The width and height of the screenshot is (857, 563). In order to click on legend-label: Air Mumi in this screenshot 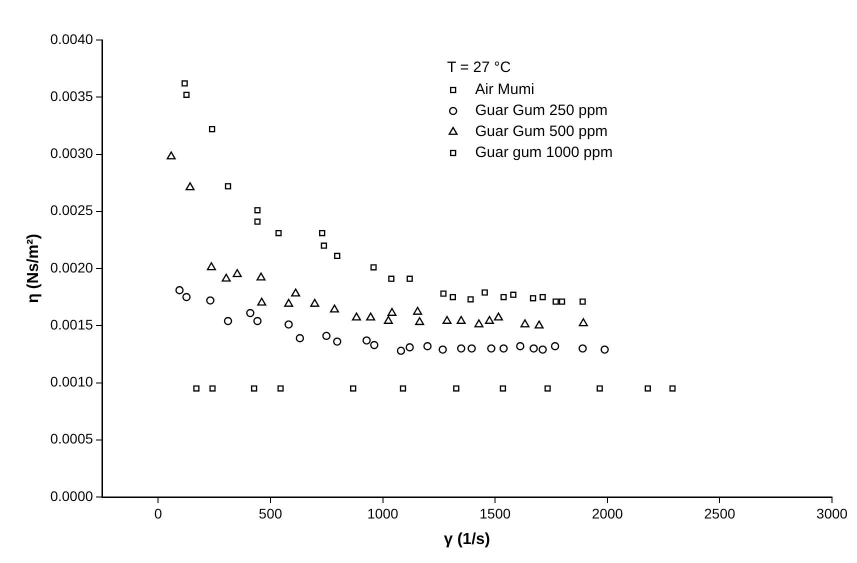, I will do `click(504, 89)`.